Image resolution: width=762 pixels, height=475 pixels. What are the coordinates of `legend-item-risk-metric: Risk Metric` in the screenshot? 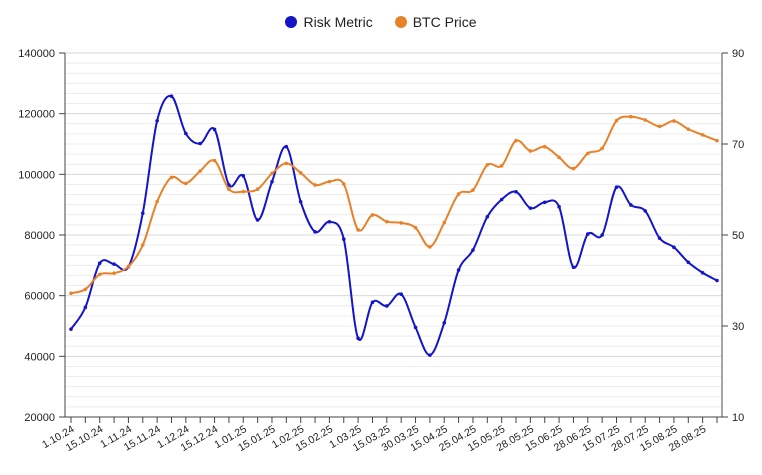 It's located at (329, 22).